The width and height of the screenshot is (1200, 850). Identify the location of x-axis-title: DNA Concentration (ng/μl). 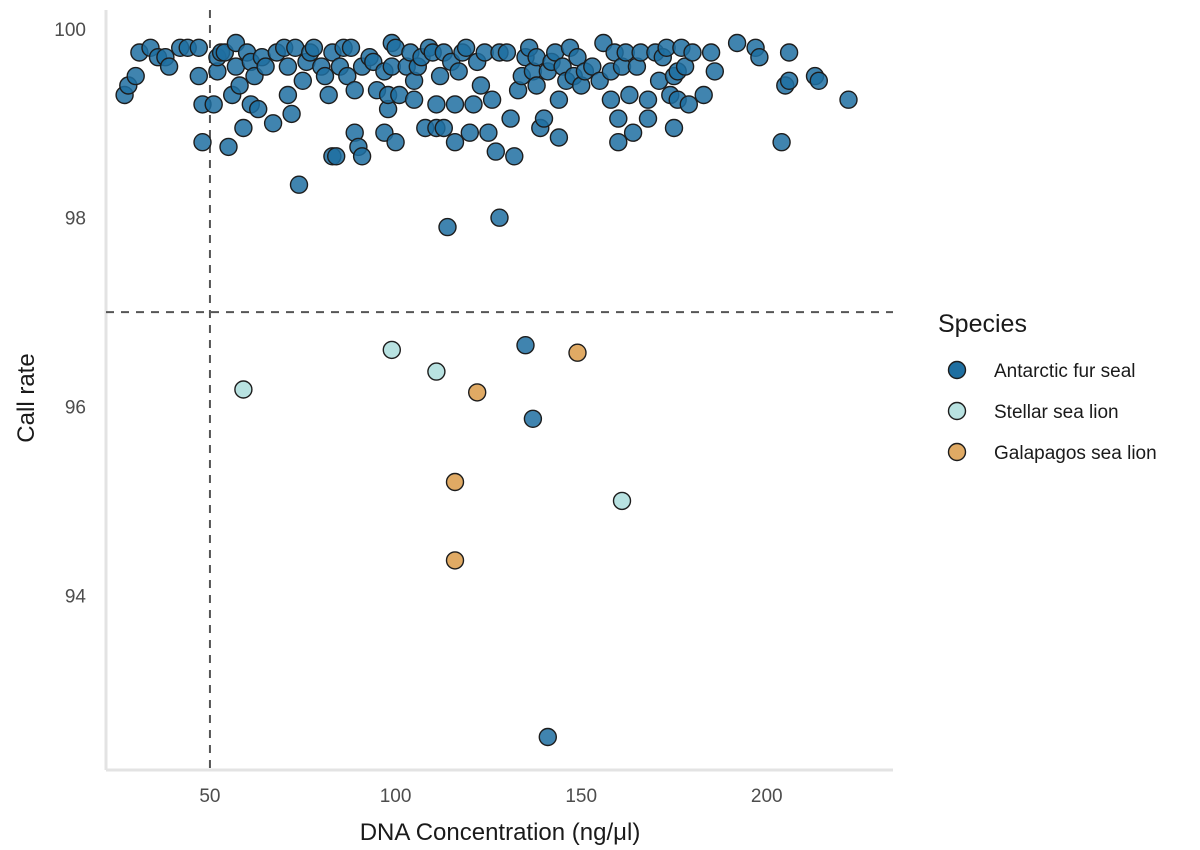
(500, 832).